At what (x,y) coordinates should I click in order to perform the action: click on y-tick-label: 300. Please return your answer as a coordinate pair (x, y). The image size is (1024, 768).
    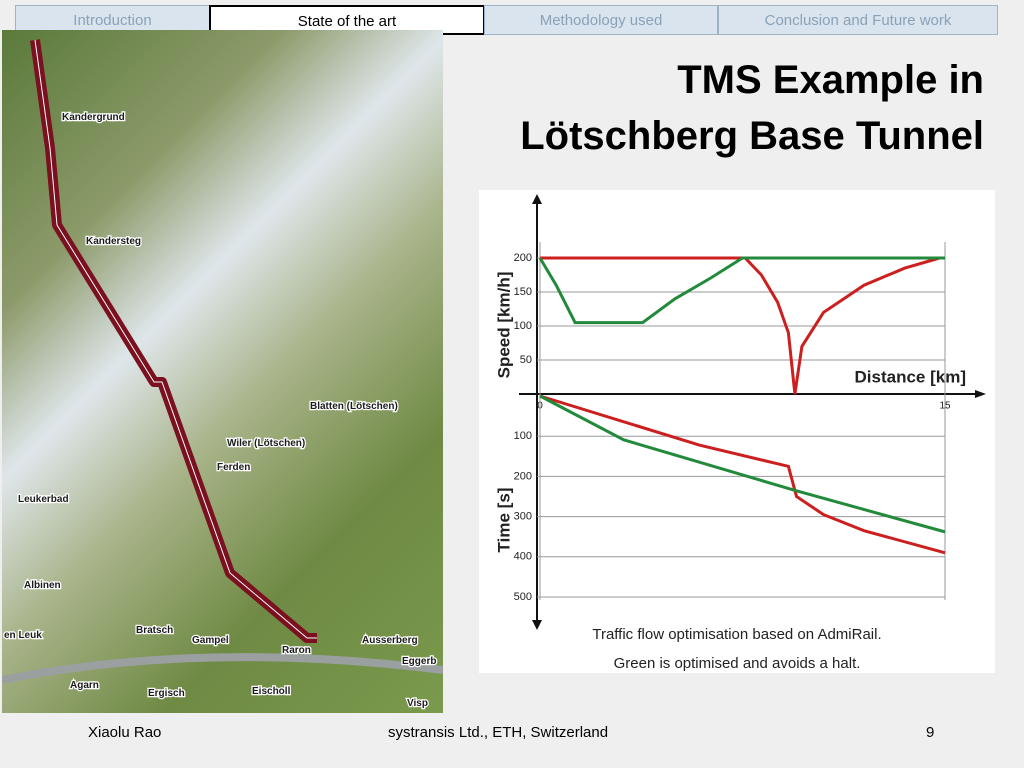
    Looking at the image, I should click on (523, 517).